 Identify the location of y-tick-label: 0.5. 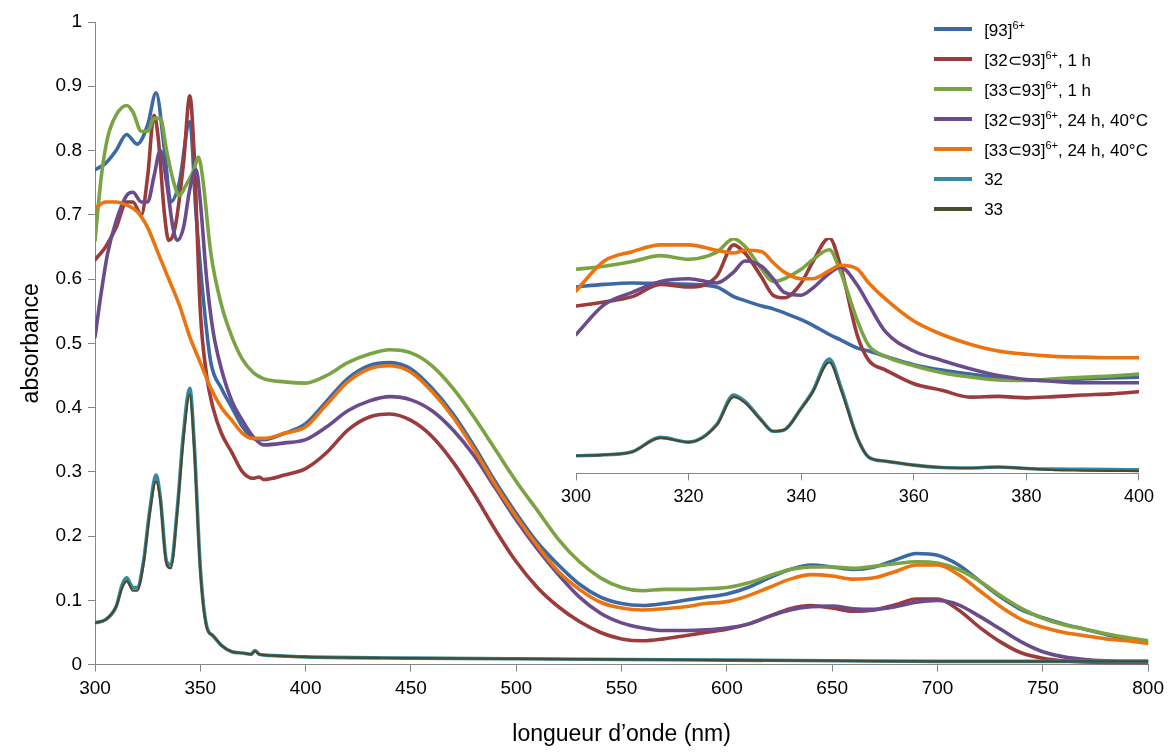
(69, 342).